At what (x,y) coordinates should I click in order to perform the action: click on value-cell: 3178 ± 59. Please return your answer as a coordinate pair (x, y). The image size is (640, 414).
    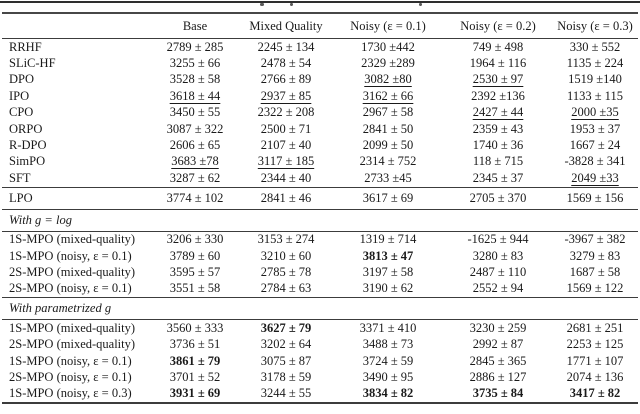
    Looking at the image, I should click on (286, 376).